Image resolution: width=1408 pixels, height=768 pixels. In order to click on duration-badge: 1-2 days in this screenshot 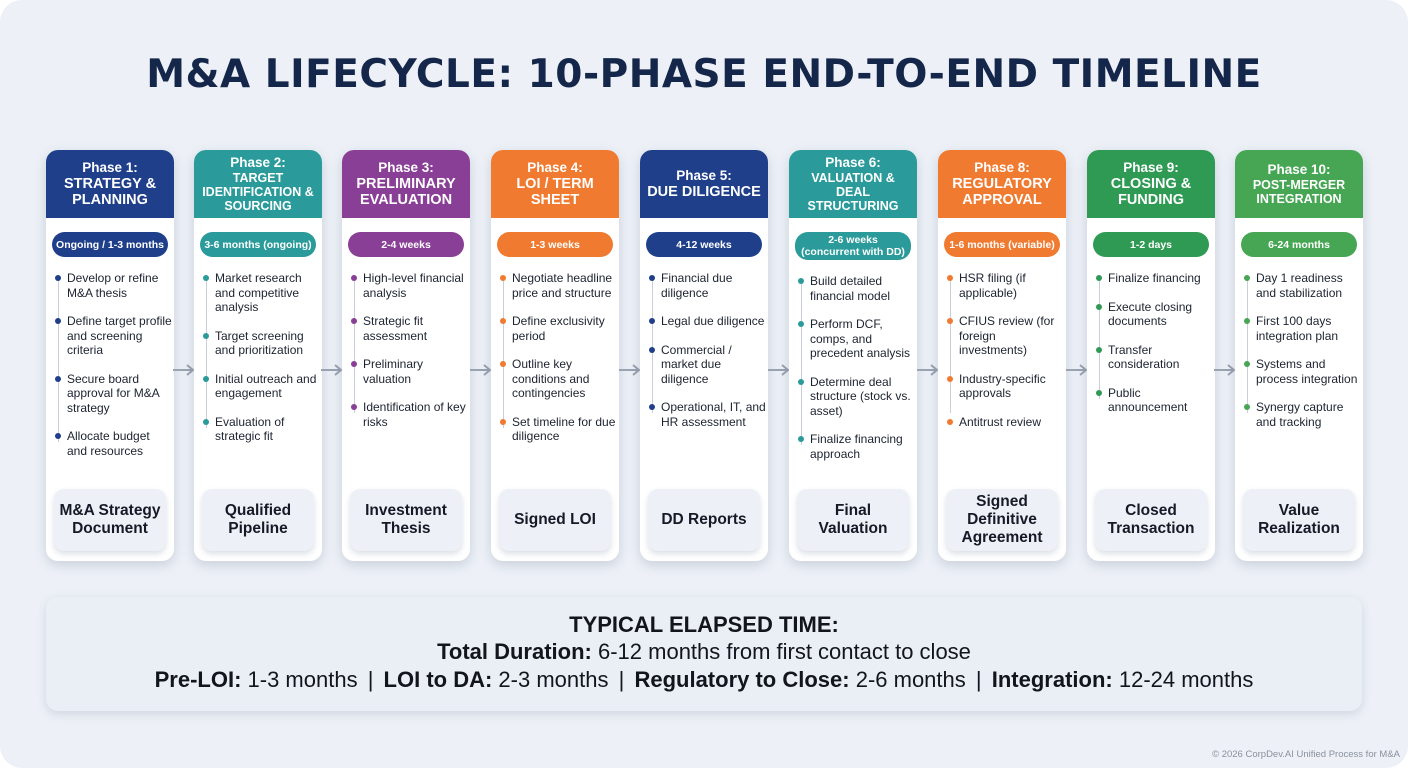, I will do `click(1151, 244)`.